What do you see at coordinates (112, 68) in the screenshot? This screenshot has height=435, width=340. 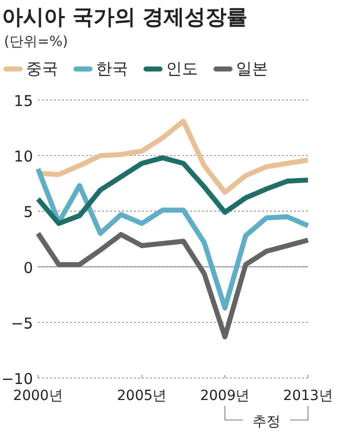 I see `legend-label: 한국` at bounding box center [112, 68].